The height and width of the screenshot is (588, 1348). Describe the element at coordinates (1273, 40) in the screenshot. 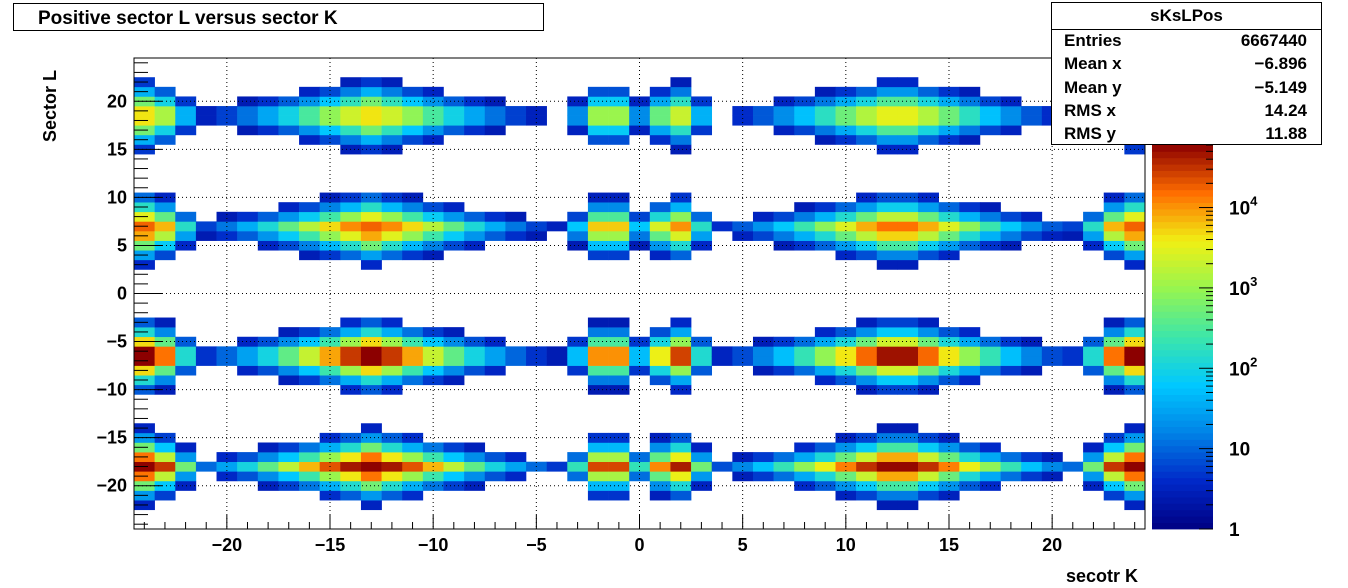

I see `stats-value: 6667440` at that location.